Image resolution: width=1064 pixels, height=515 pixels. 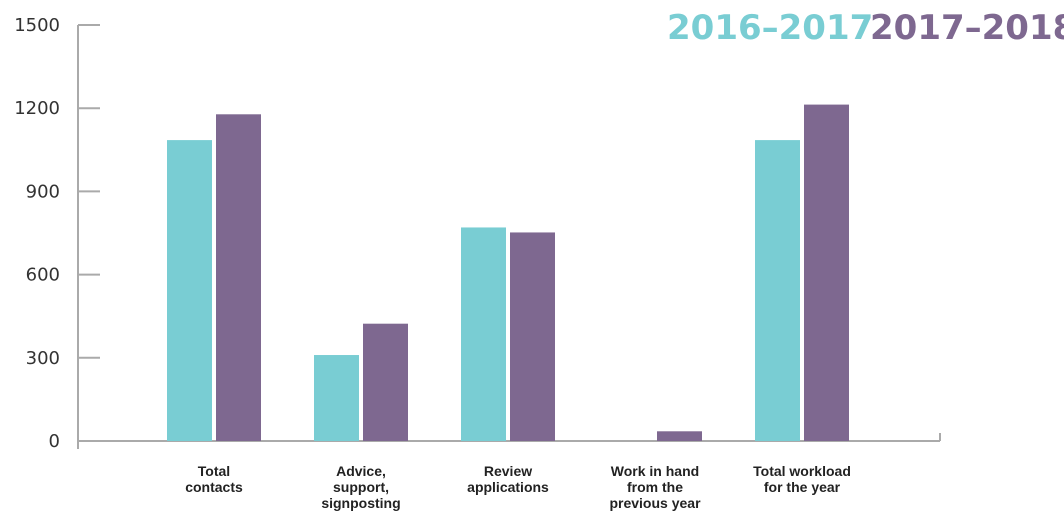 I want to click on category-label: Advice, support, signposting, so click(x=360, y=487).